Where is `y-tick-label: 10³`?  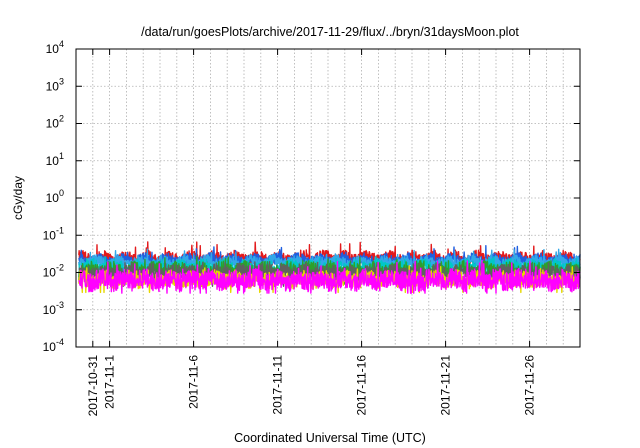 y-tick-label: 10³ is located at coordinates (55, 84).